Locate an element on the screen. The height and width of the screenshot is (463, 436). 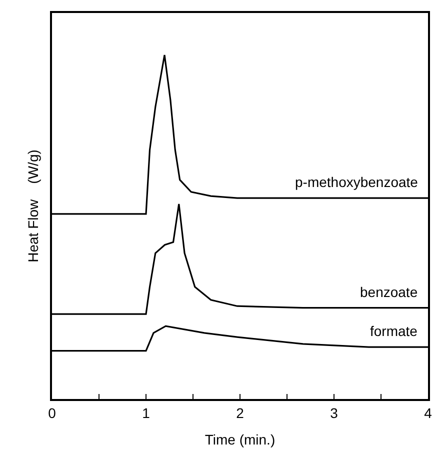
series-label: formate is located at coordinates (394, 331).